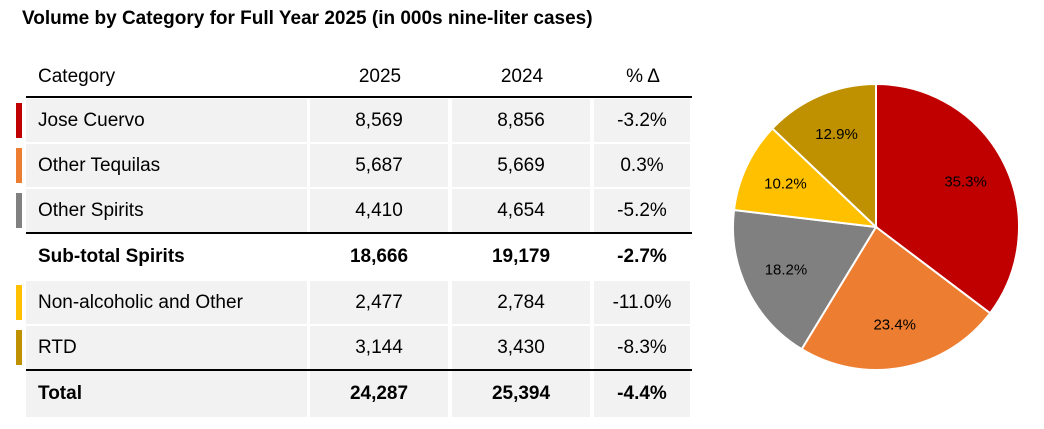 The image size is (1044, 429). What do you see at coordinates (359, 97) in the screenshot?
I see `header-rule` at bounding box center [359, 97].